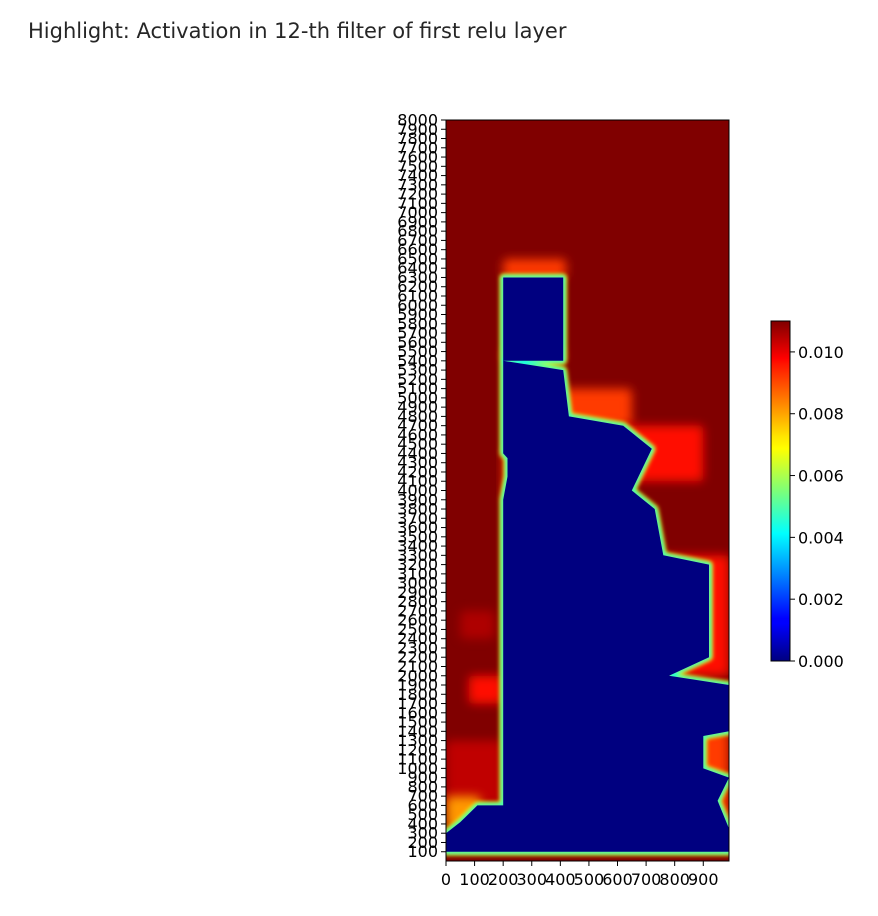 The image size is (878, 916). Describe the element at coordinates (417, 295) in the screenshot. I see `y-tick-label: 6100` at that location.